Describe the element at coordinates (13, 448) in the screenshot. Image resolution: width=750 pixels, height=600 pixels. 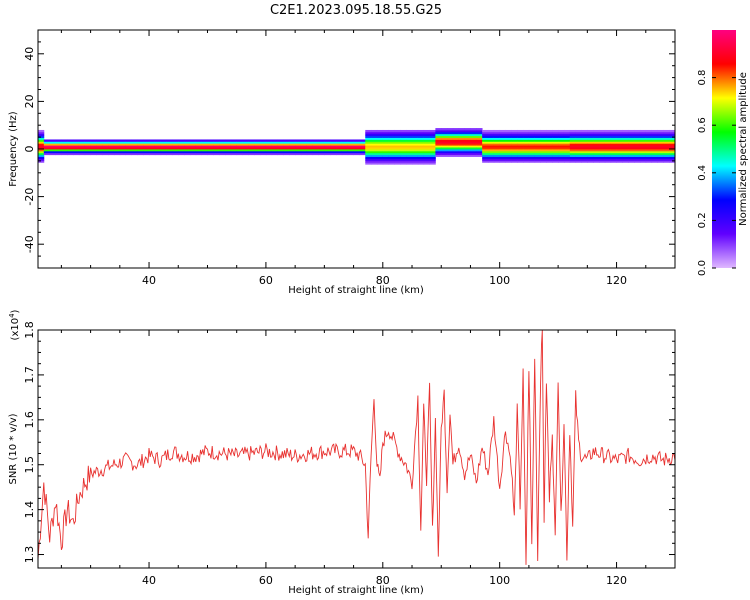
I see `snr-y-label: SNR (10 * v/v)` at that location.